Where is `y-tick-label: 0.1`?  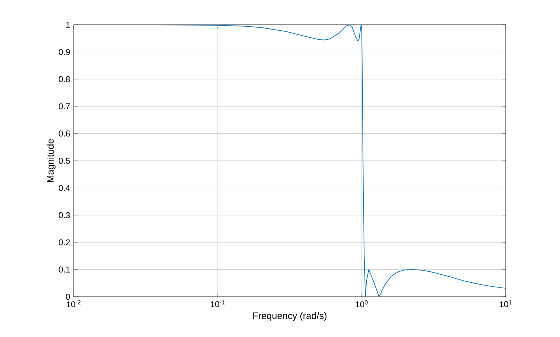 y-tick-label: 0.1 is located at coordinates (64, 269).